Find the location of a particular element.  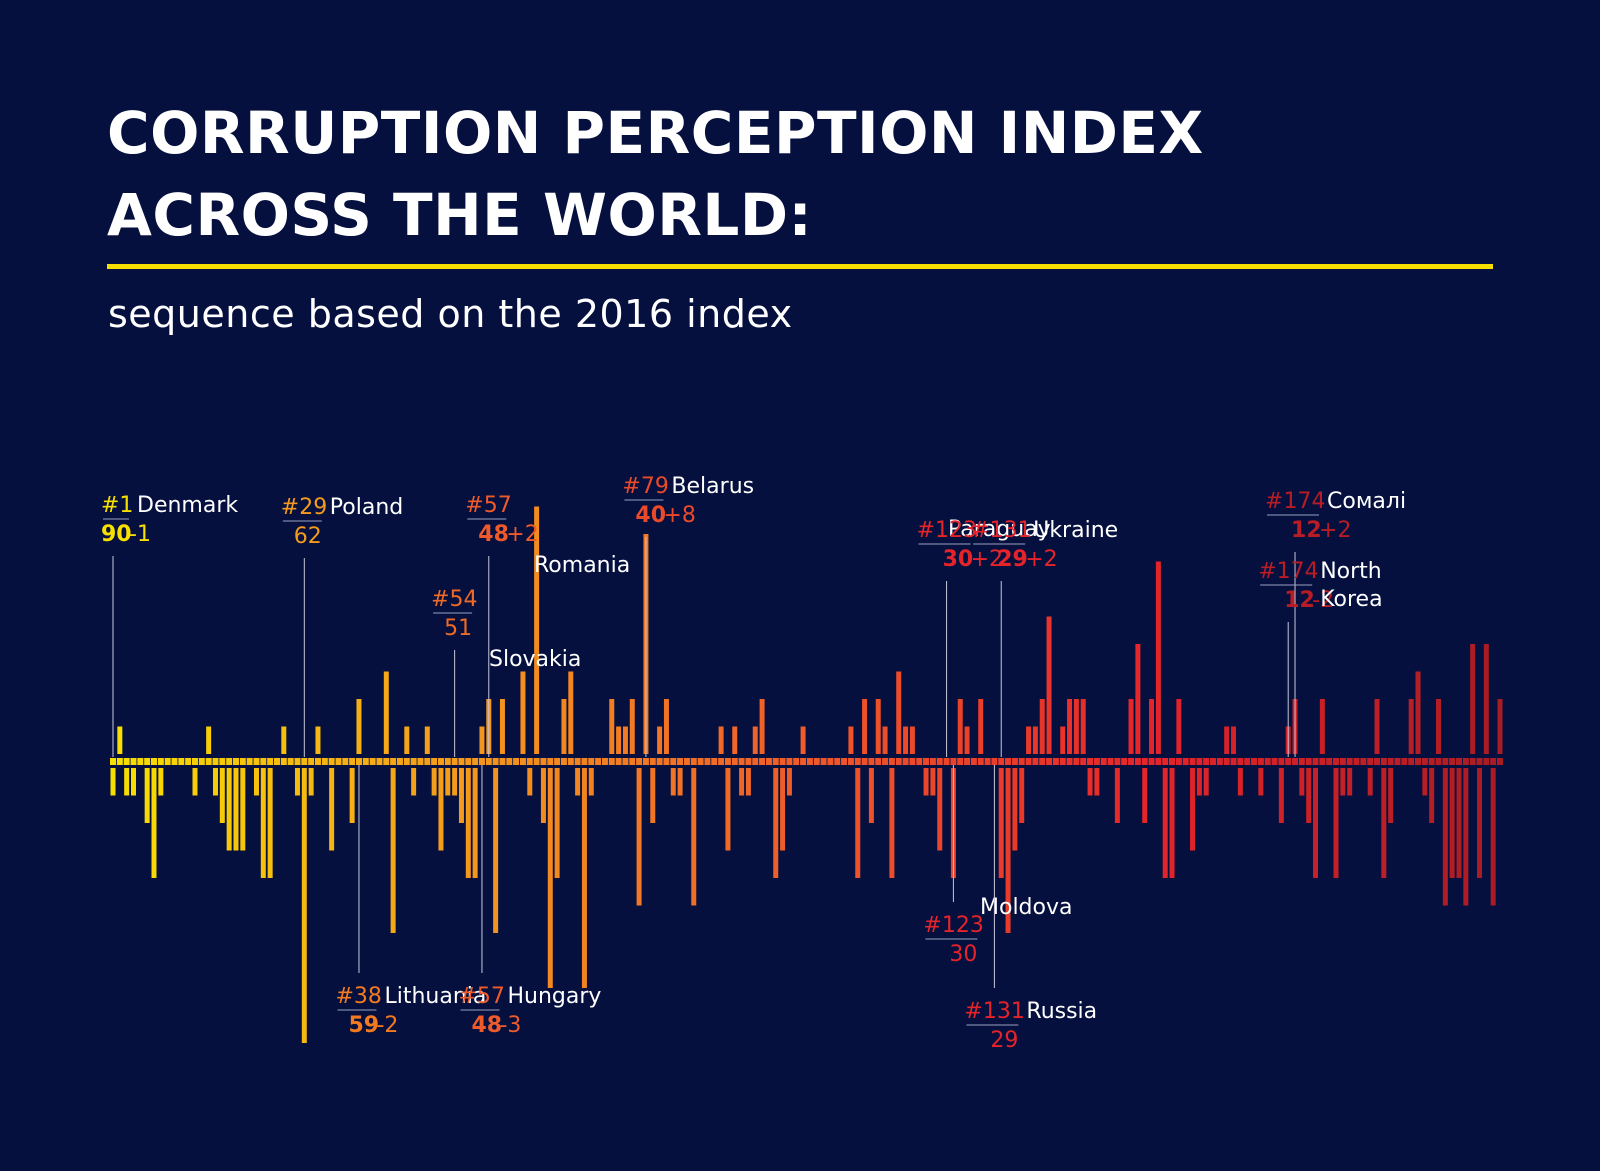

score-label: 48 is located at coordinates (486, 1025).